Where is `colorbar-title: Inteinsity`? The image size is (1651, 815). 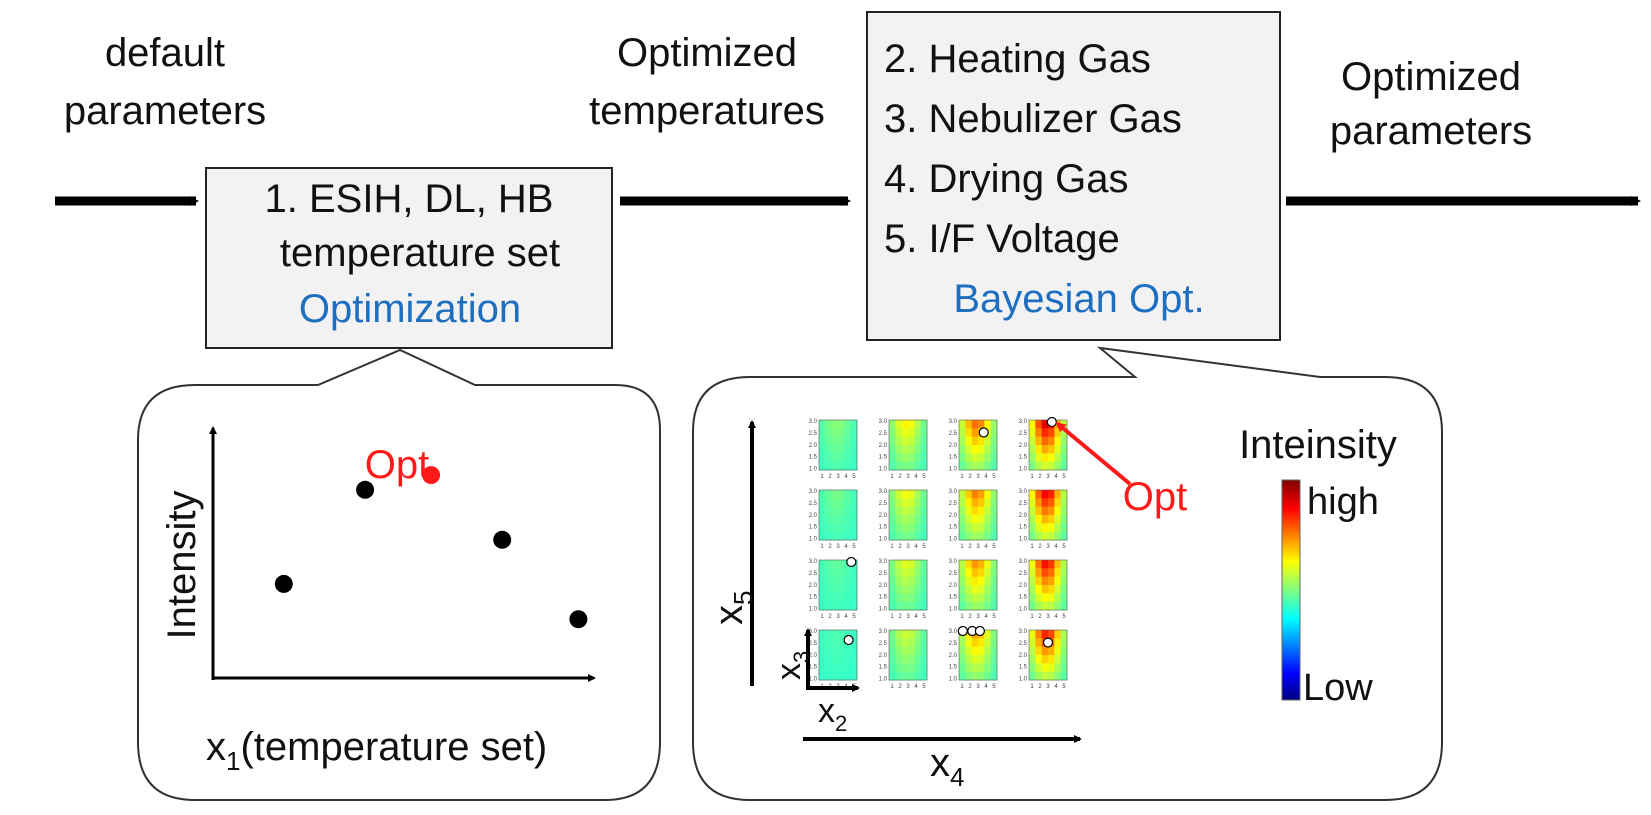 colorbar-title: Inteinsity is located at coordinates (1318, 445).